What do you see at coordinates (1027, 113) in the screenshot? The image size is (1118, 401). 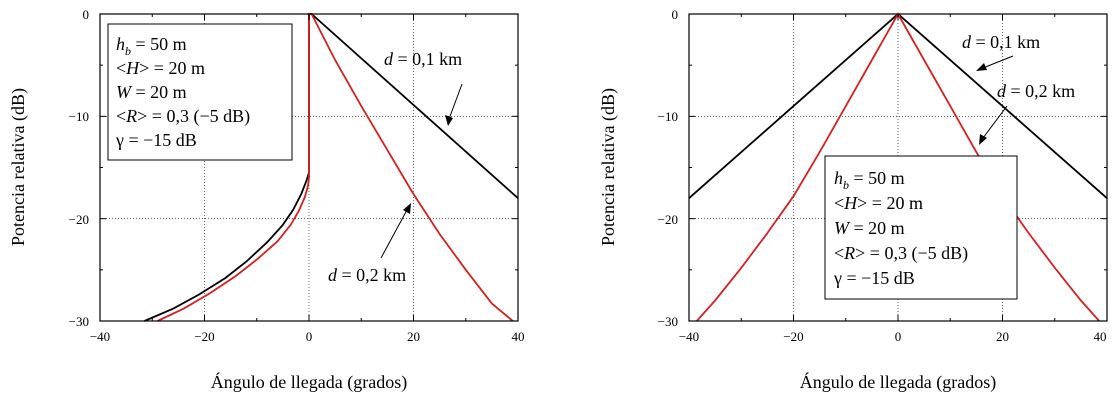 I see `label-d02-right: d = 0,2 km` at bounding box center [1027, 113].